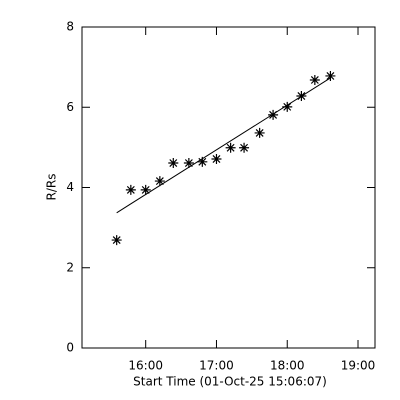 This screenshot has width=400, height=400. I want to click on y-tick-label: 2, so click(70, 267).